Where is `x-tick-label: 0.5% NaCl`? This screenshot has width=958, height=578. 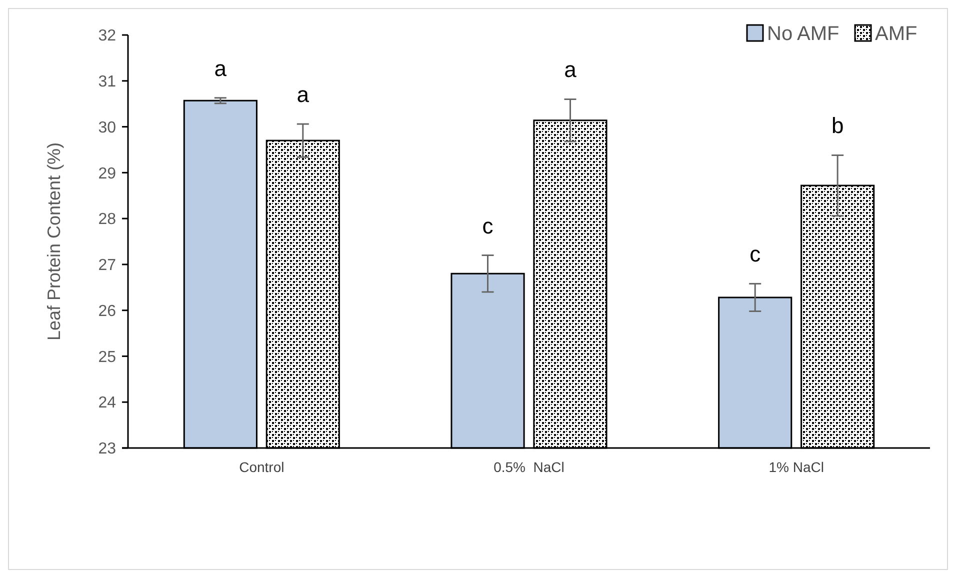 x-tick-label: 0.5% NaCl is located at coordinates (529, 467).